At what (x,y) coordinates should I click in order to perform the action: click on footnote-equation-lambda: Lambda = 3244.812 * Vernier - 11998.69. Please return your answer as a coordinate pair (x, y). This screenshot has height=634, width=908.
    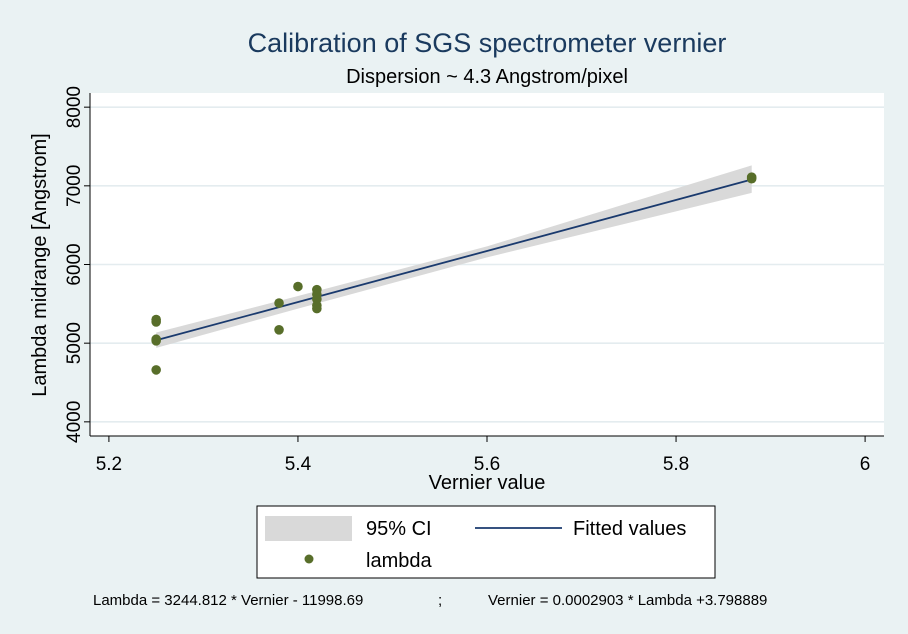
    Looking at the image, I should click on (228, 600).